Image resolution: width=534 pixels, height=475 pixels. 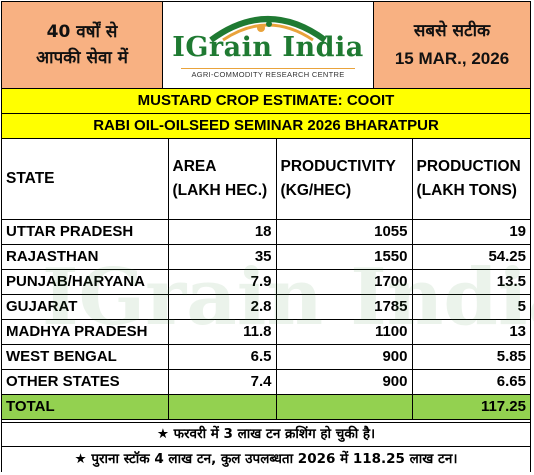 I want to click on cell-productivity: 1055, so click(x=344, y=232).